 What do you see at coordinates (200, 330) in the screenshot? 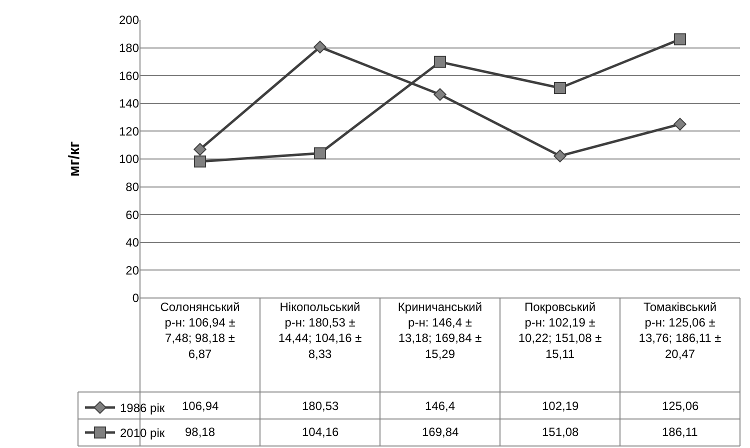
I see `x-tick-label: Солонянський р-н: 106,94 ± 7,48; 98,18 ± 6,87` at bounding box center [200, 330].